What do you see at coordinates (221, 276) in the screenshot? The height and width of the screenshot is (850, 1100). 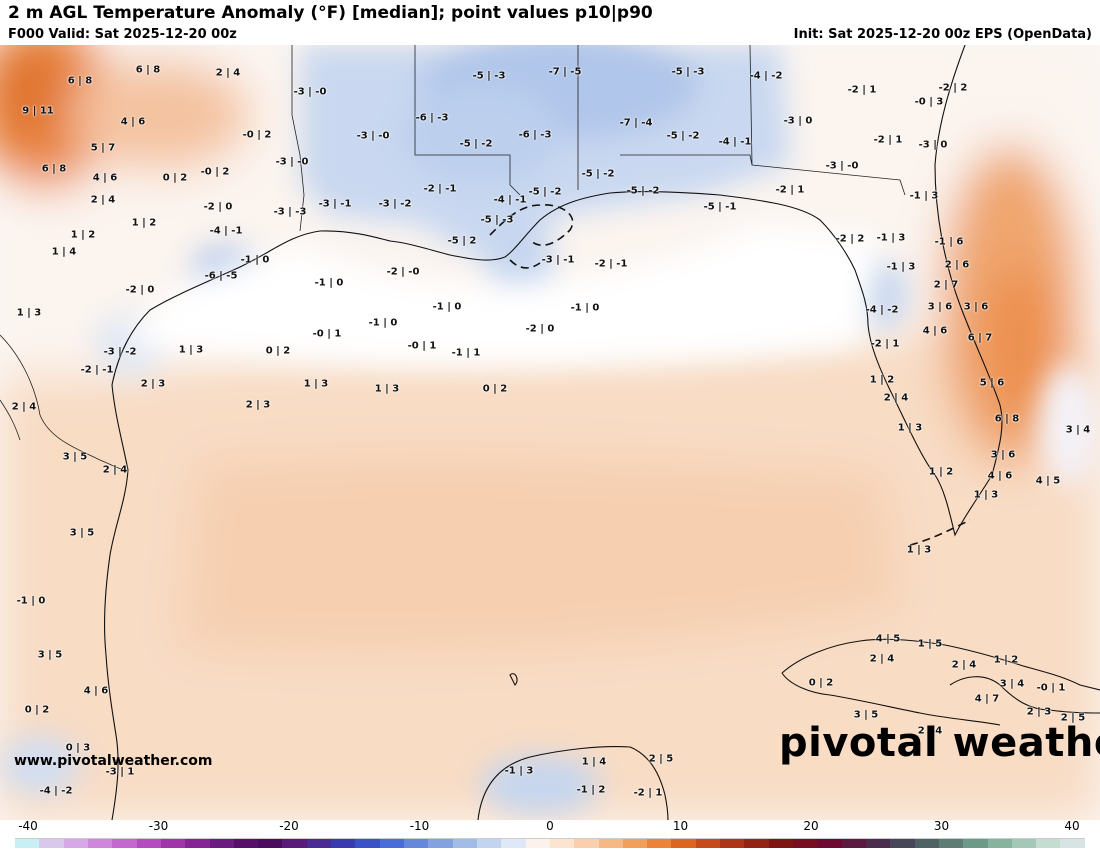 I see `point-value-label: -6 | -5` at bounding box center [221, 276].